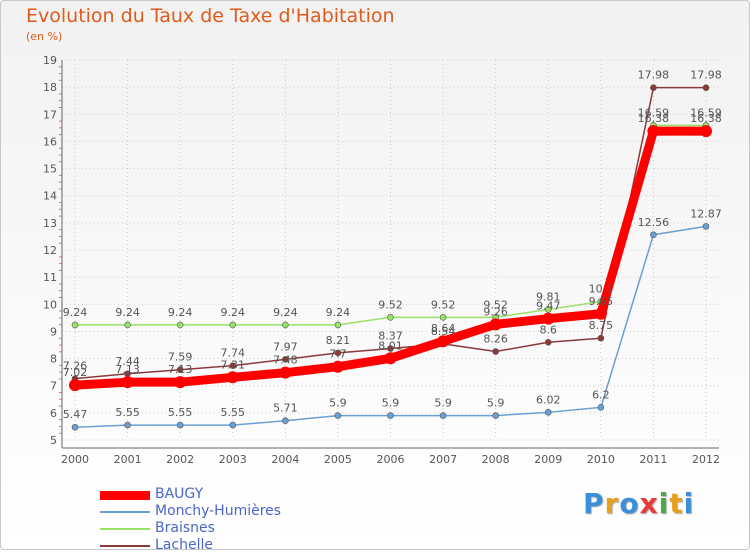 This screenshot has width=750, height=555. Describe the element at coordinates (443, 304) in the screenshot. I see `data-label: 9.52` at that location.